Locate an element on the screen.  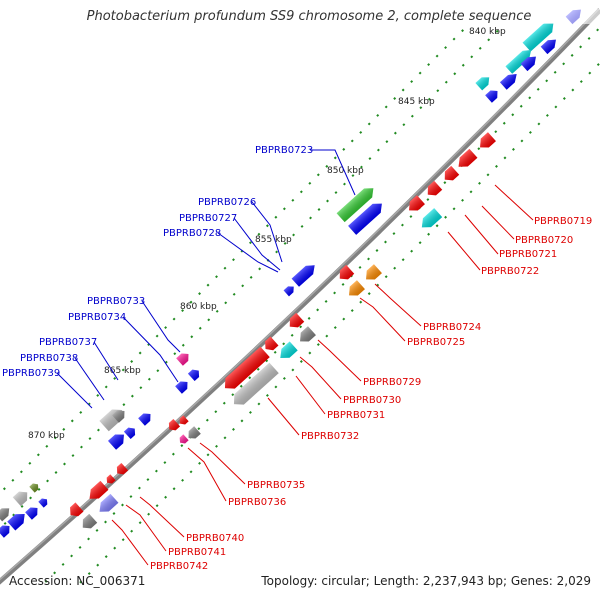
gene-label-PBPRB0736: PBPRB0736 is located at coordinates (257, 502).